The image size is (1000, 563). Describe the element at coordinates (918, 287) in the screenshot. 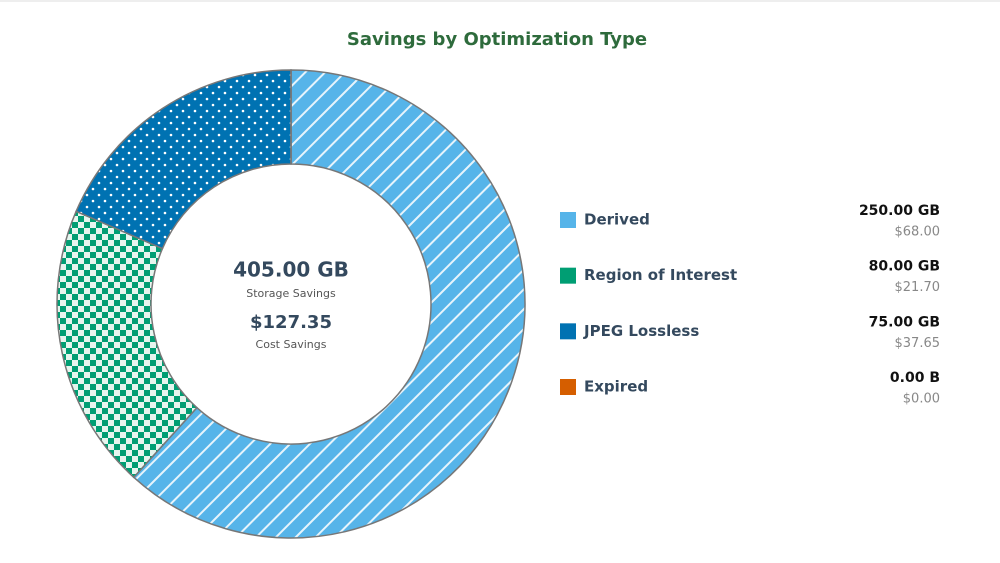

I see `cost-label: $21.70` at that location.